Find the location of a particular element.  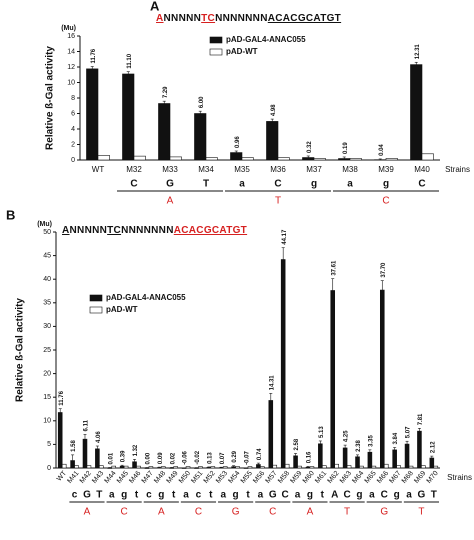

group-label: A is located at coordinates (170, 201).